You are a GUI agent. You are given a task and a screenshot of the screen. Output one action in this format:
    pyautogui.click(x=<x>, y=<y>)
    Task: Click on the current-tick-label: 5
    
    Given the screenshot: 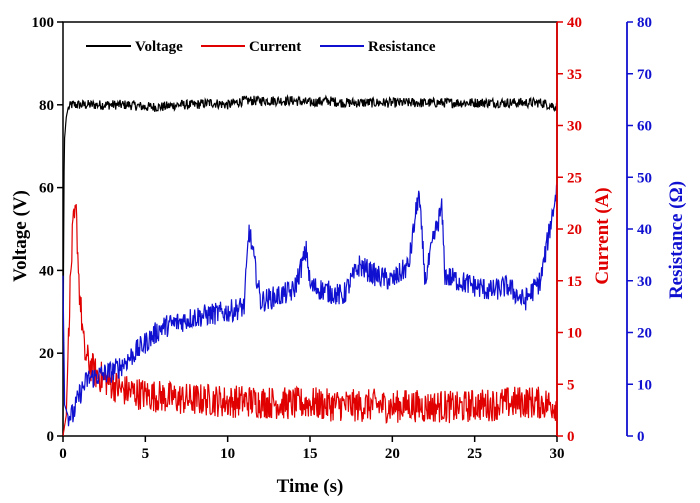 What is the action you would take?
    pyautogui.click(x=571, y=385)
    